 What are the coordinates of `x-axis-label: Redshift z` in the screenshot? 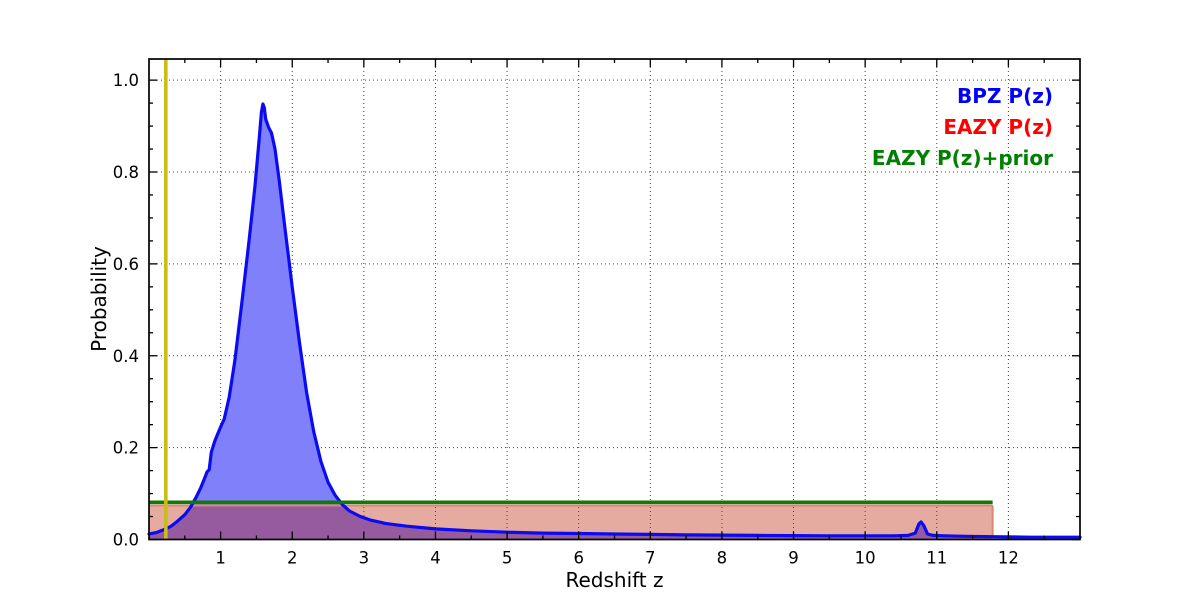 It's located at (614, 580).